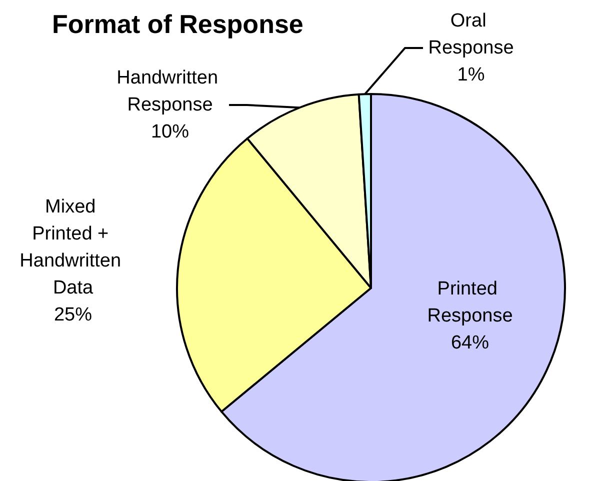 This screenshot has width=589, height=481. What do you see at coordinates (178, 24) in the screenshot?
I see `chart-title: Format of Response` at bounding box center [178, 24].